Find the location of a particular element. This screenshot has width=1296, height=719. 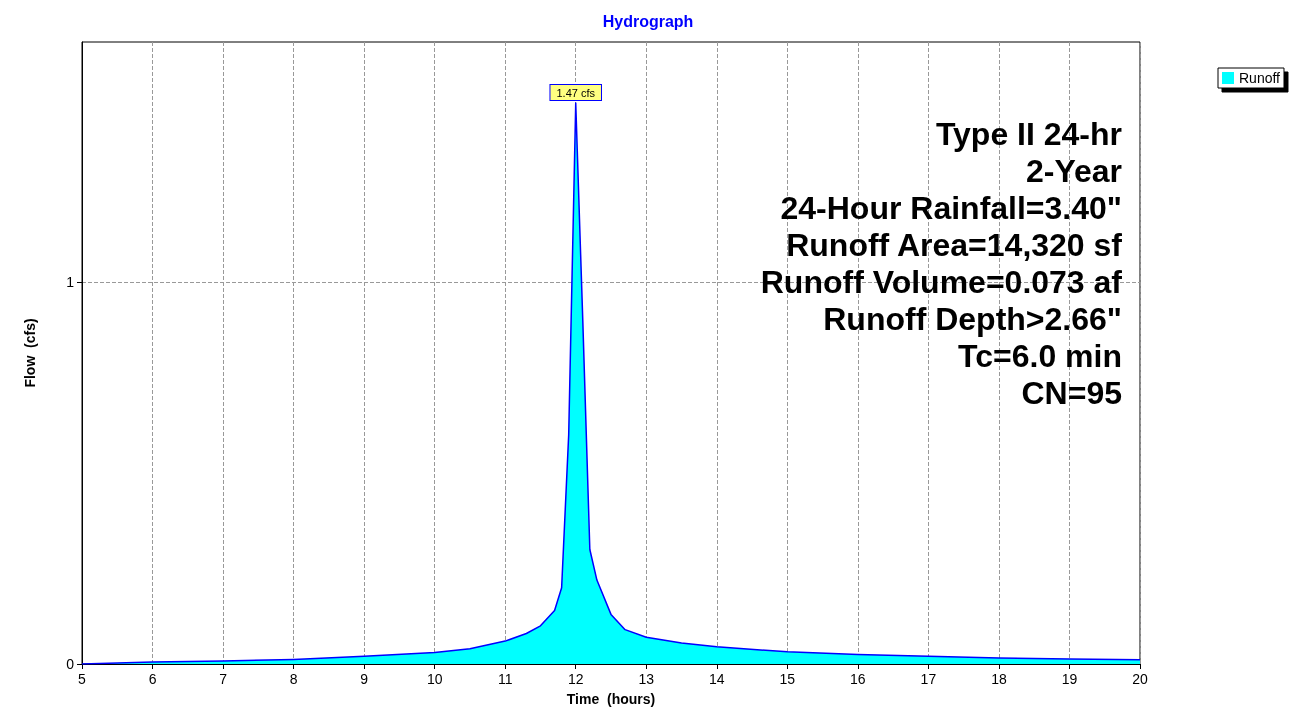

legend-label: Runoff is located at coordinates (1260, 78).